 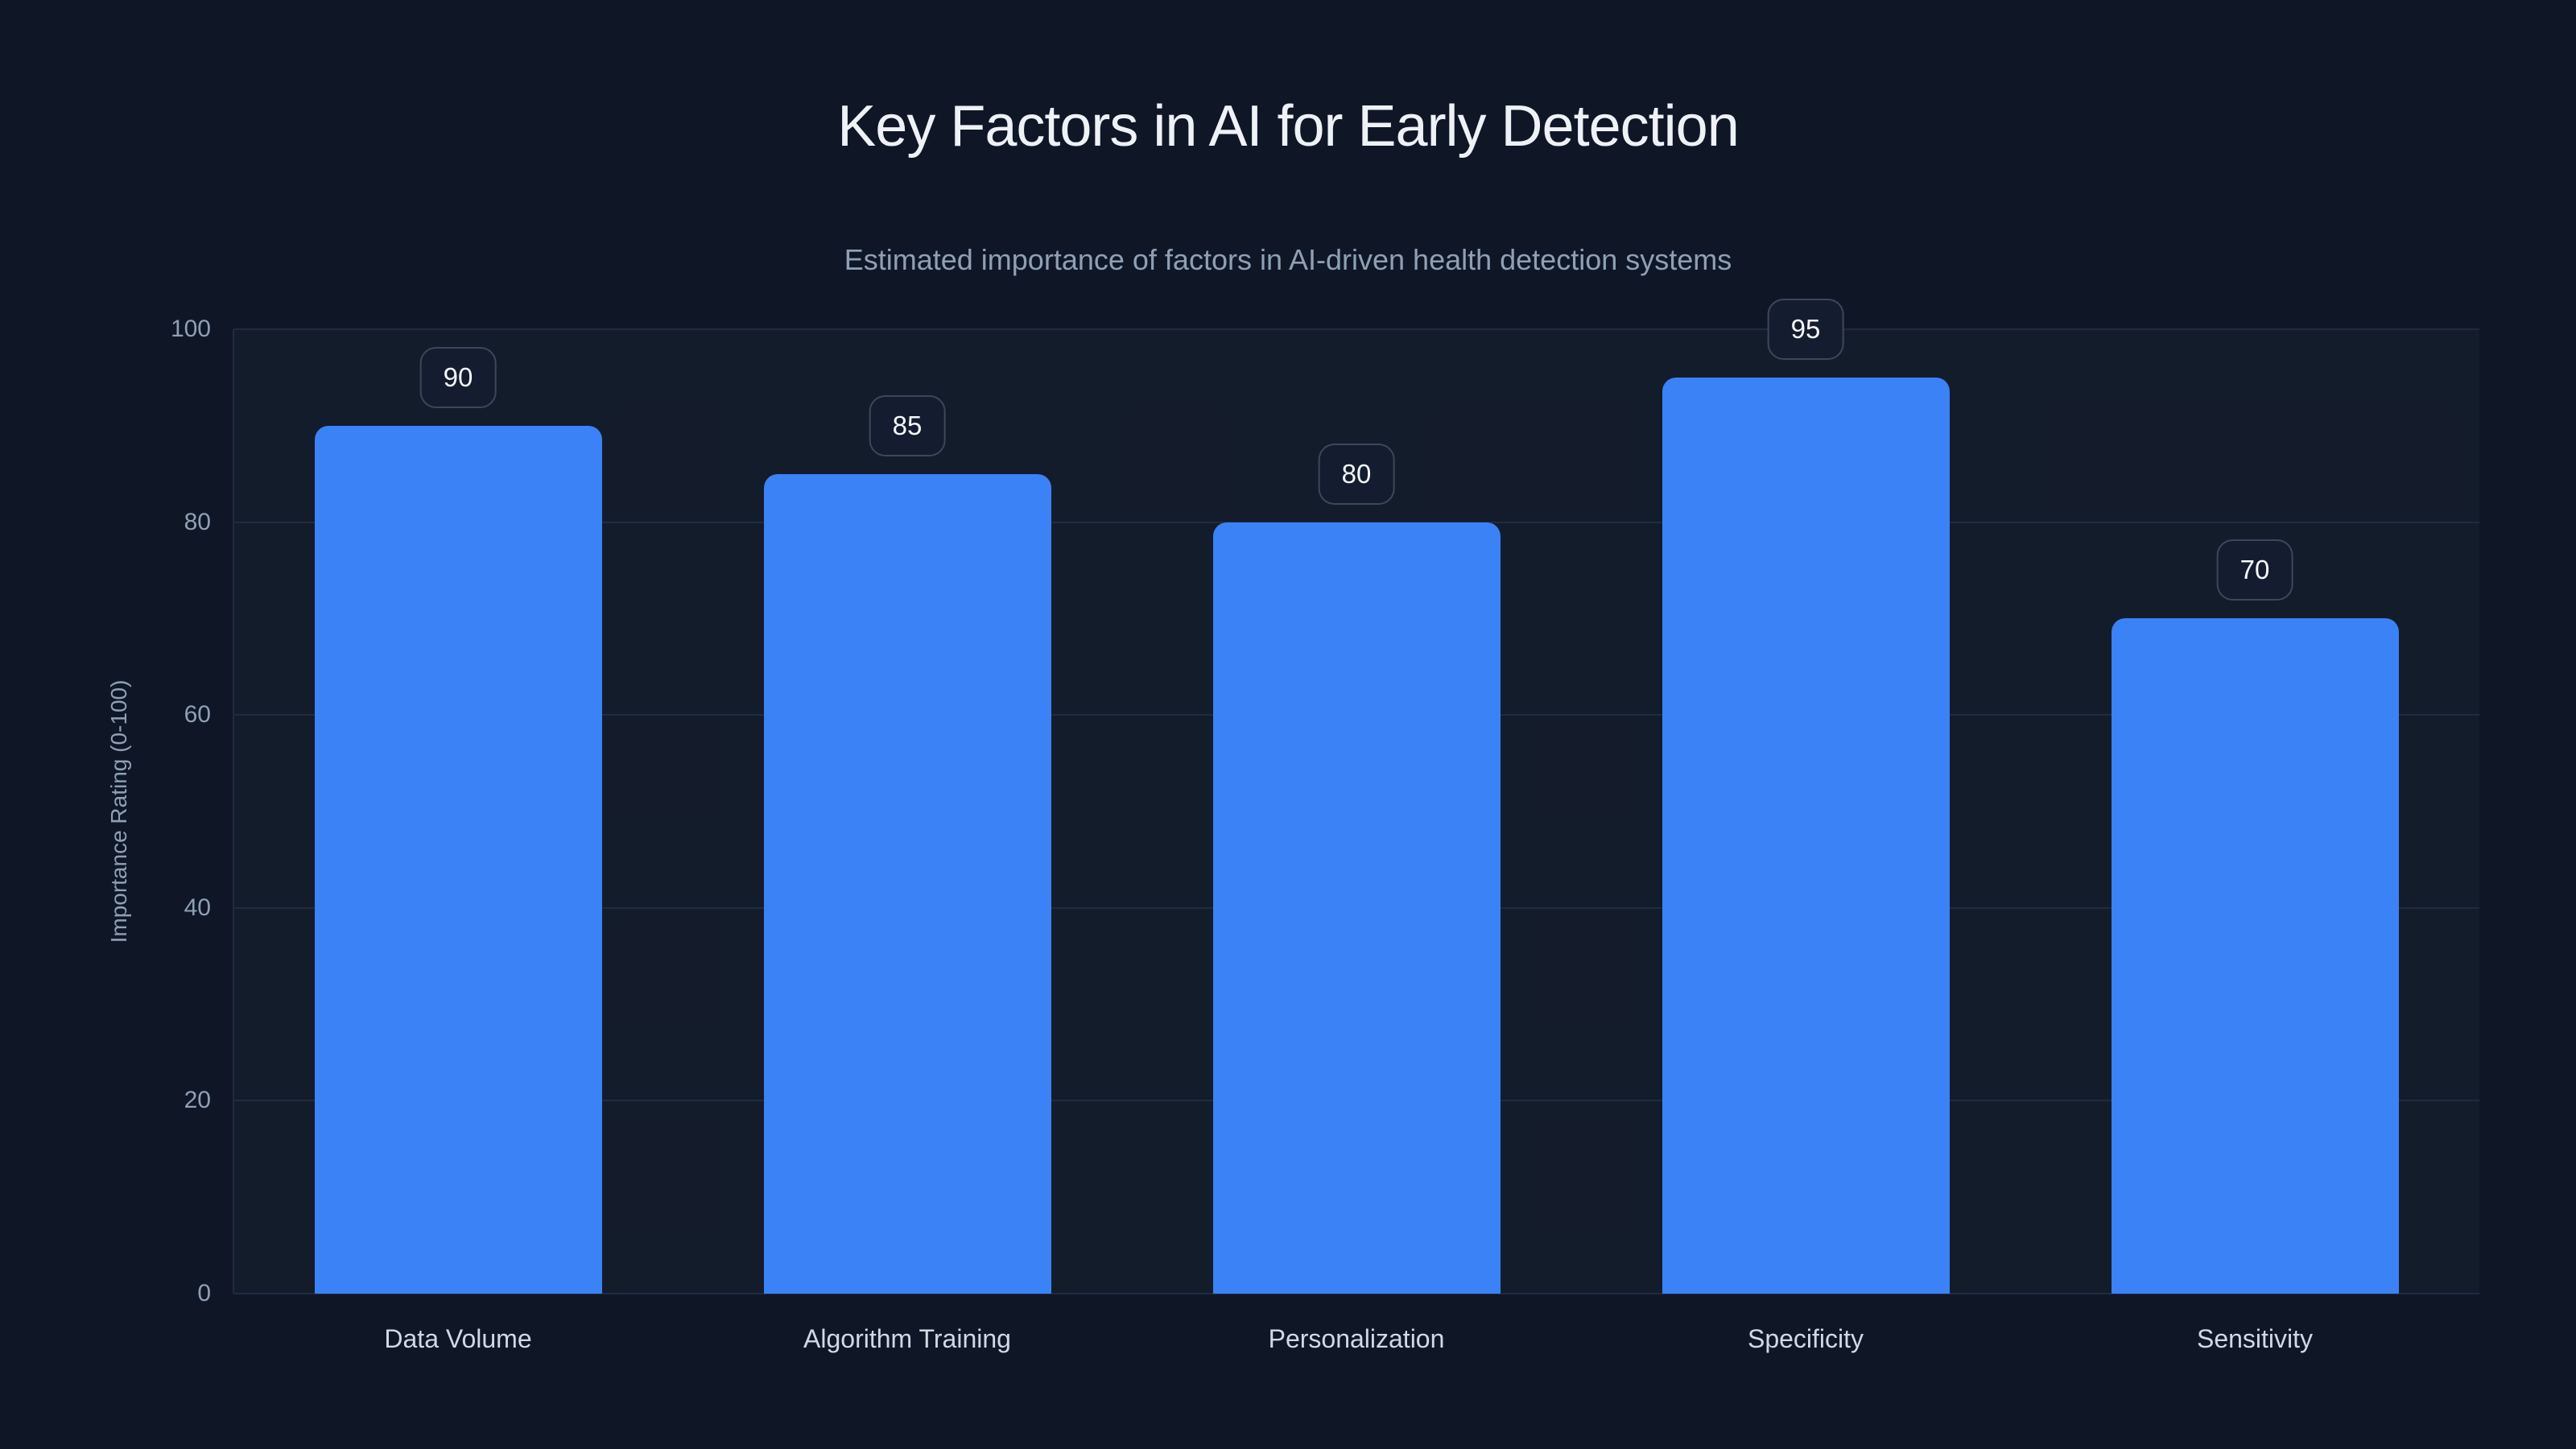 What do you see at coordinates (197, 521) in the screenshot?
I see `y-tick-label: 80` at bounding box center [197, 521].